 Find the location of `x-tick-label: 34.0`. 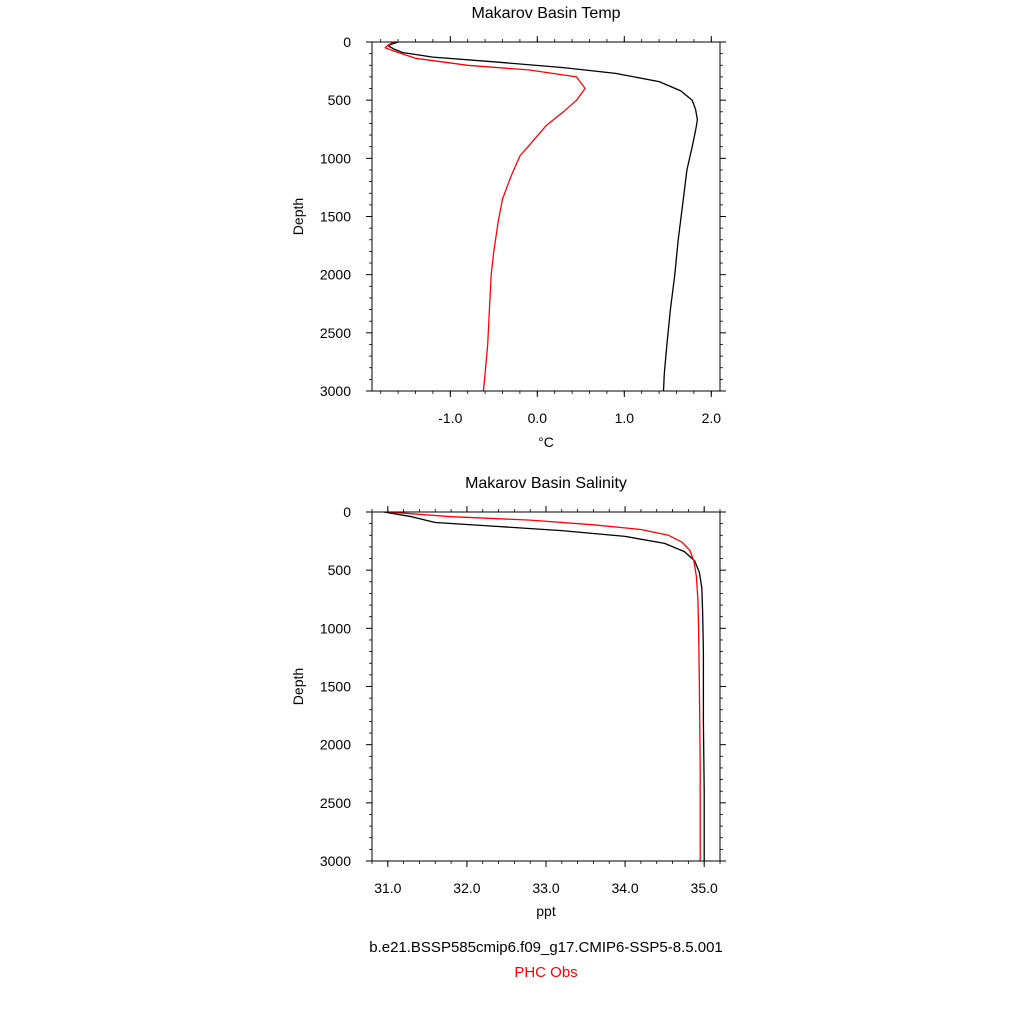

x-tick-label: 34.0 is located at coordinates (624, 888).